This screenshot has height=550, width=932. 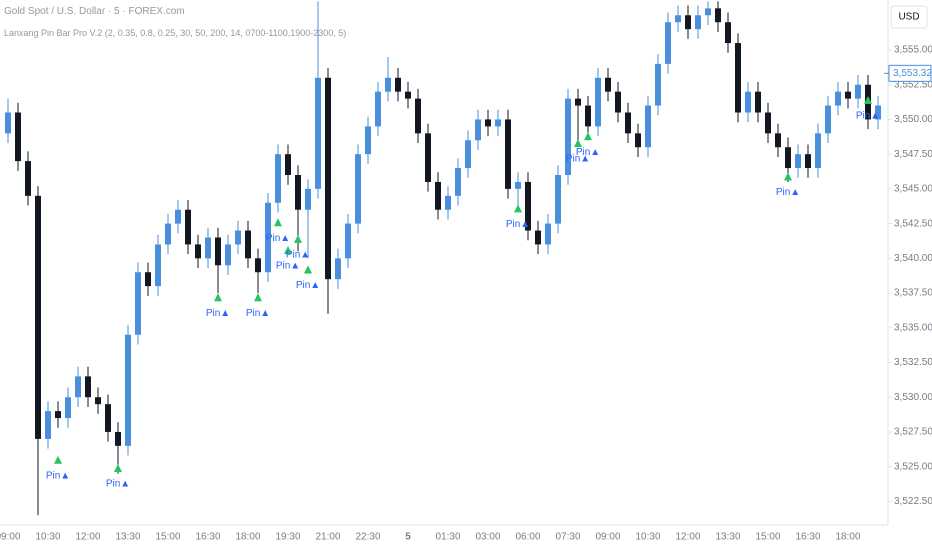 I want to click on y-tick-label: 3,550.00, so click(x=913, y=119).